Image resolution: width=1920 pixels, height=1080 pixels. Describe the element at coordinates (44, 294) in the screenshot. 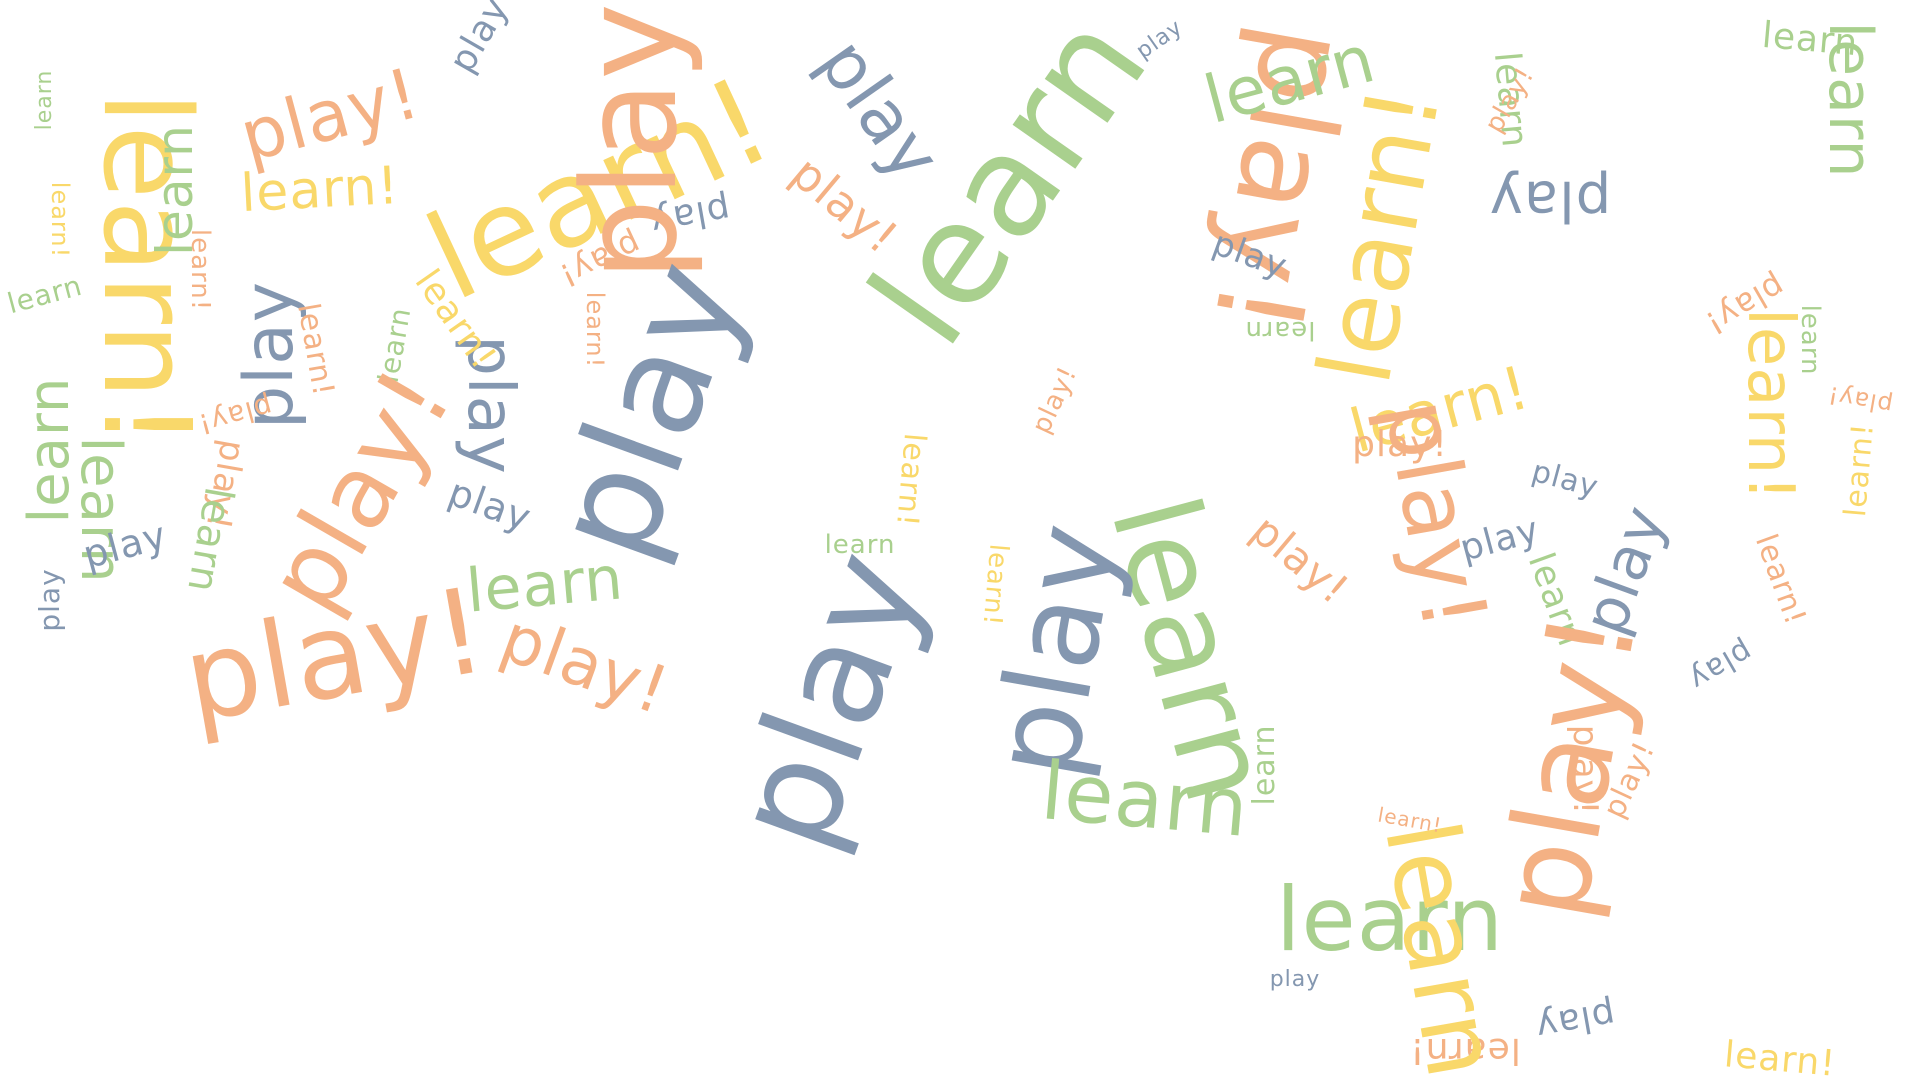

I see `word-learn-7: learn` at that location.